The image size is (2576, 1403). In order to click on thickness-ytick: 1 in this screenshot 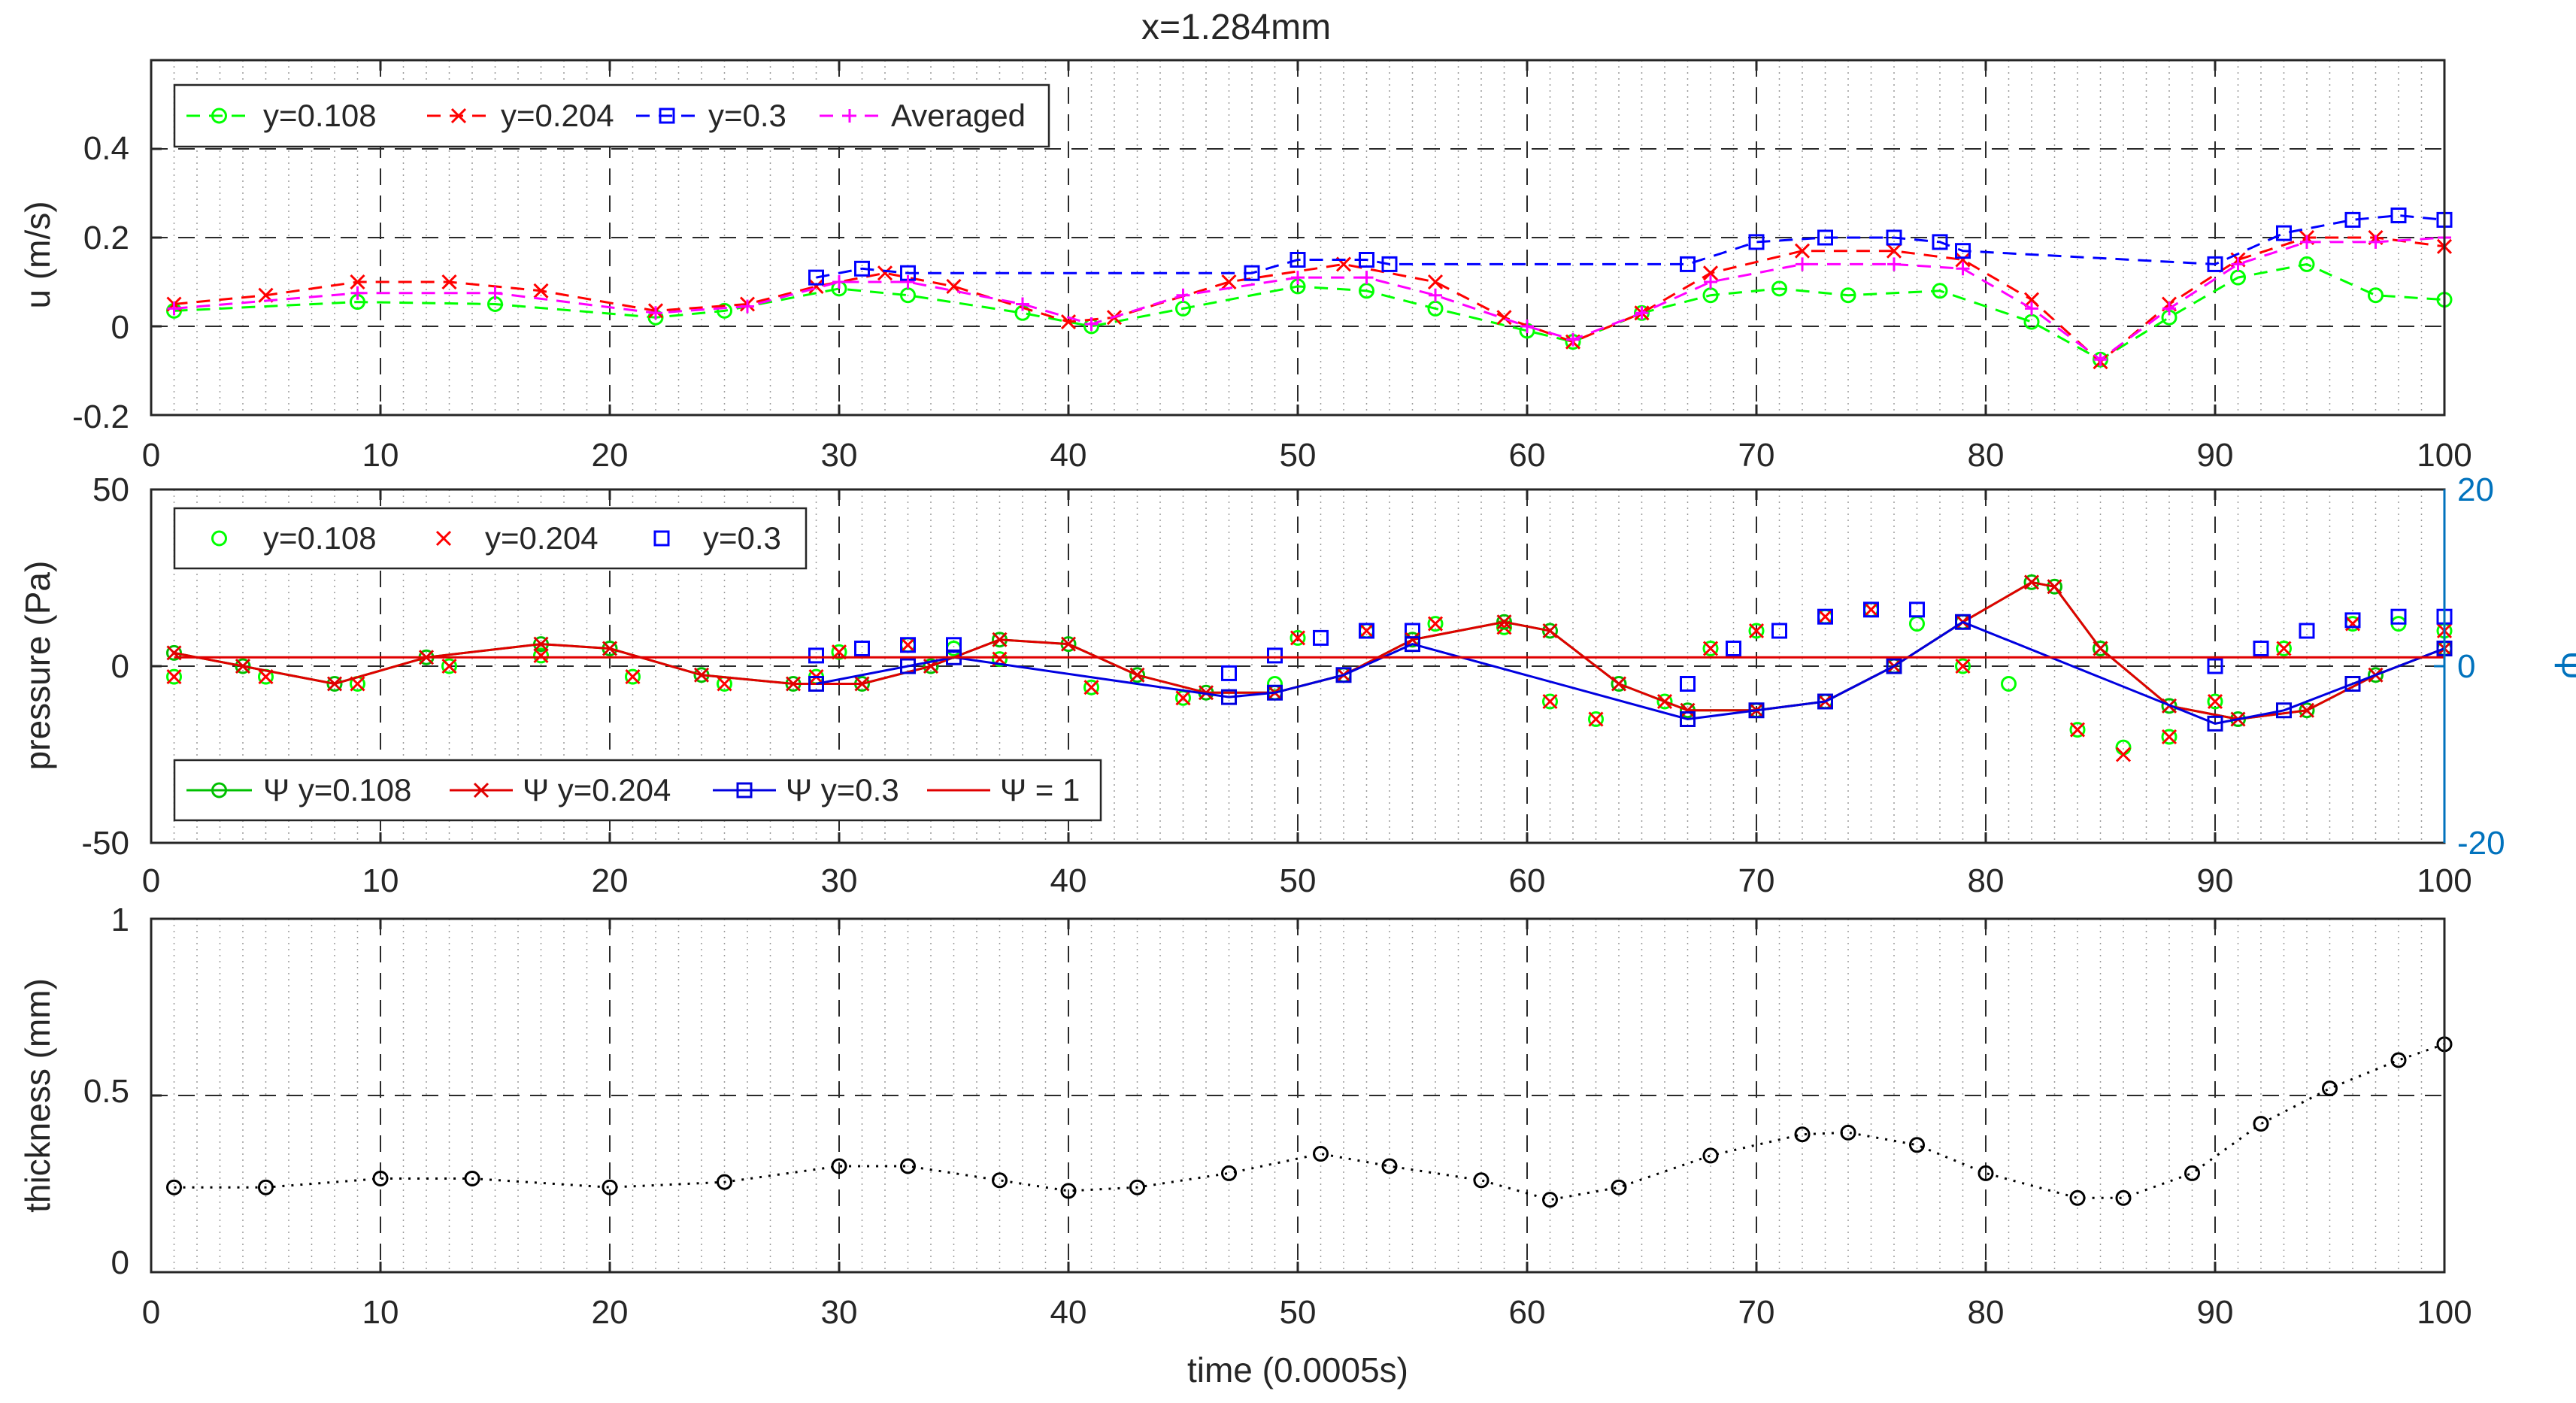, I will do `click(120, 919)`.